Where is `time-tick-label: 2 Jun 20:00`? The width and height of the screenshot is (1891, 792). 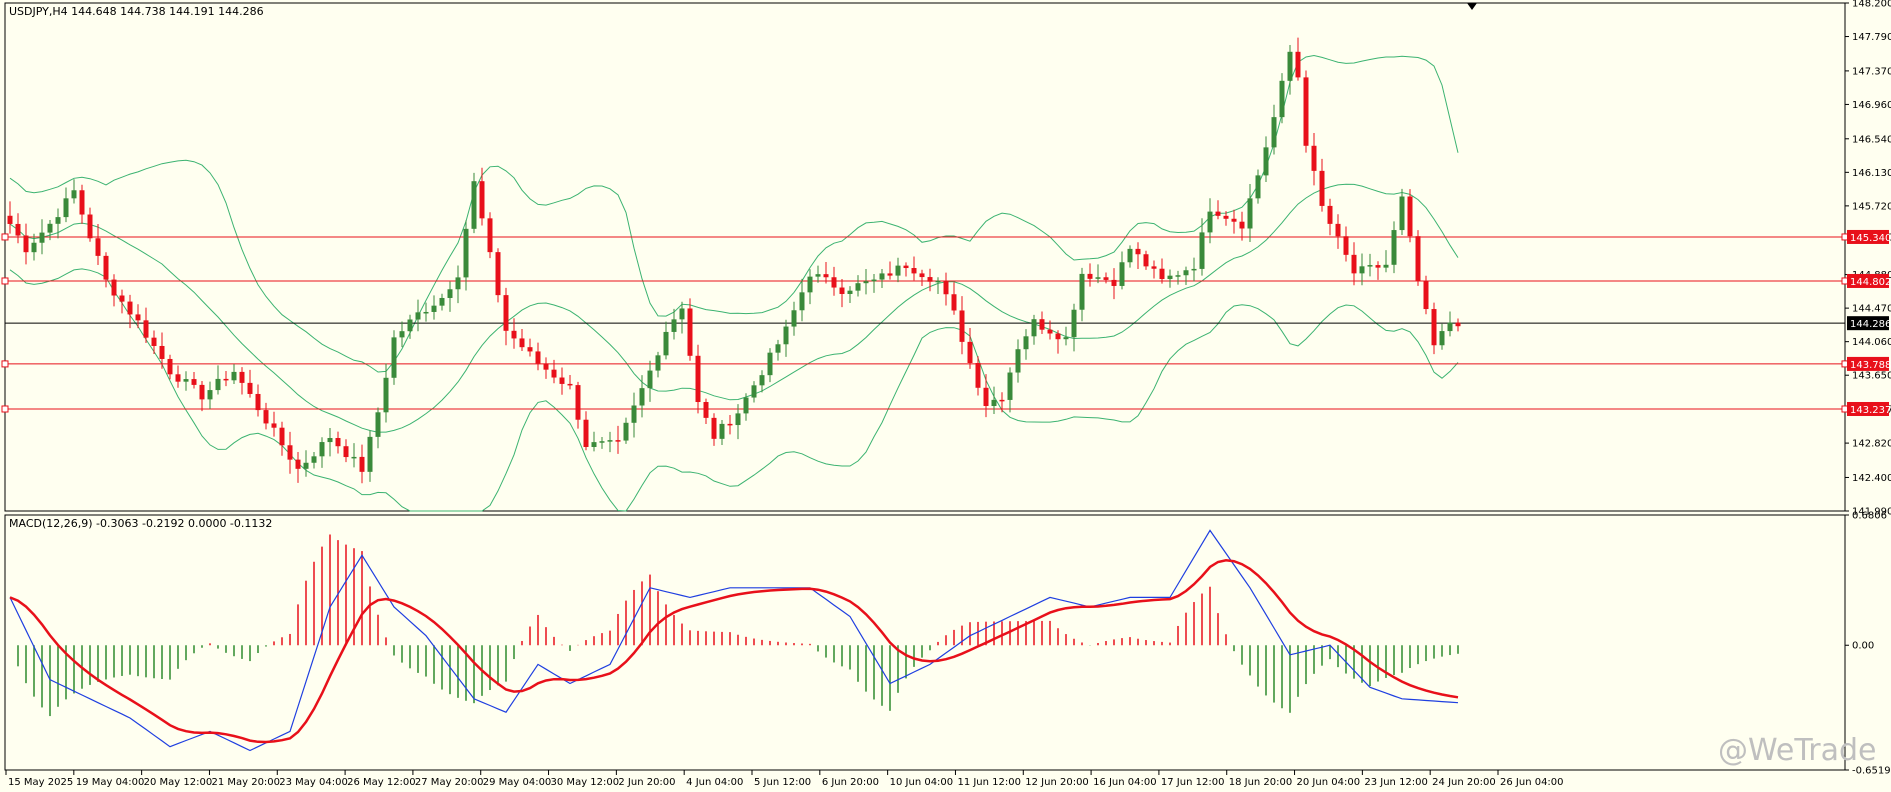
time-tick-label: 2 Jun 20:00 is located at coordinates (646, 782).